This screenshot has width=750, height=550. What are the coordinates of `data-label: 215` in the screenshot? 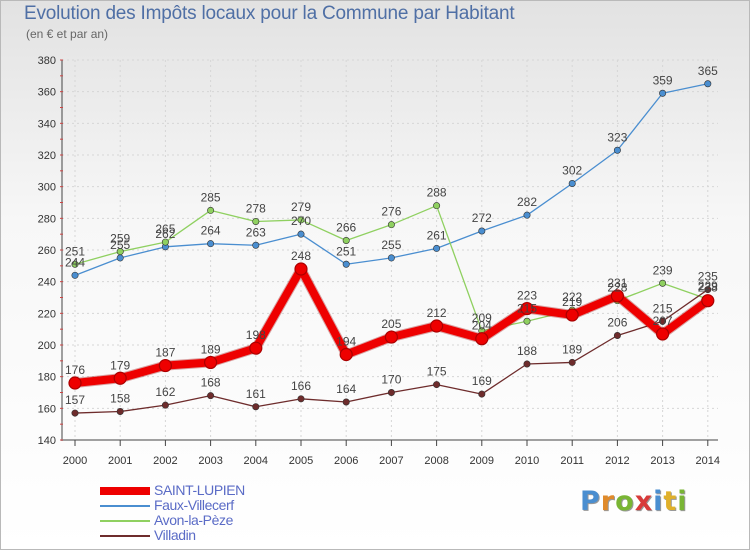 It's located at (663, 308).